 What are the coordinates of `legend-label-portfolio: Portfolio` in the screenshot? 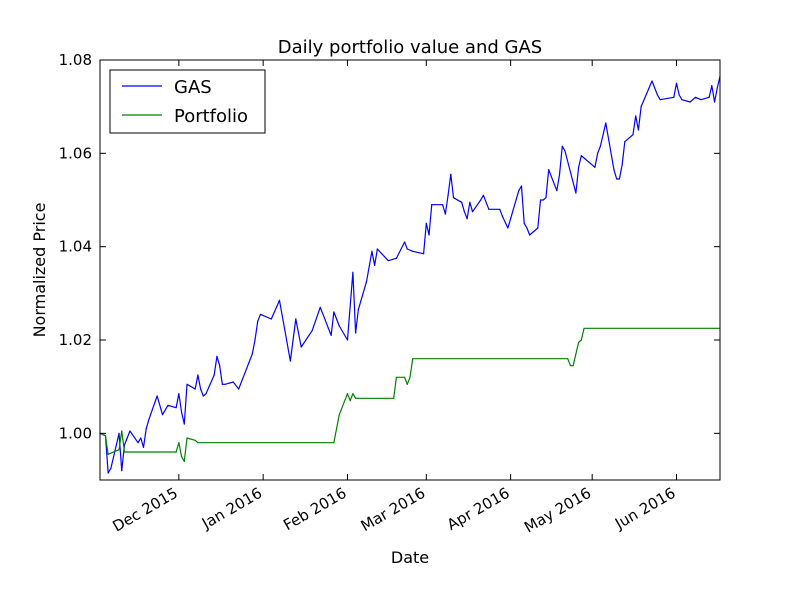 It's located at (211, 116).